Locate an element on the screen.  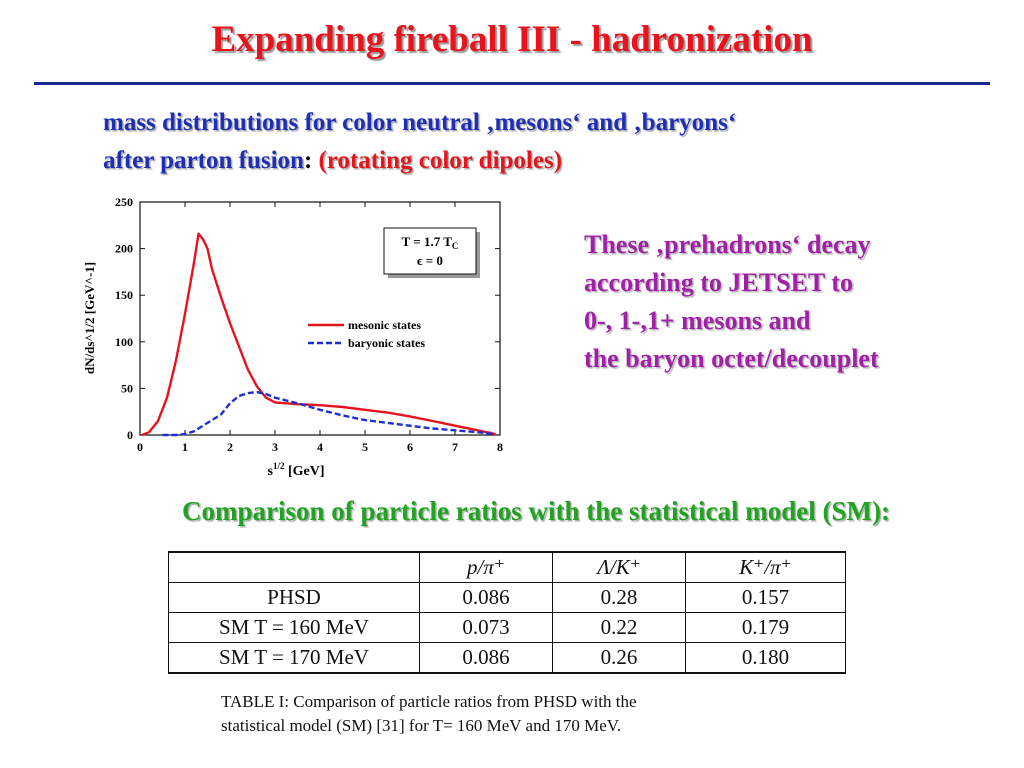
x-tick-label: 8 is located at coordinates (500, 447).